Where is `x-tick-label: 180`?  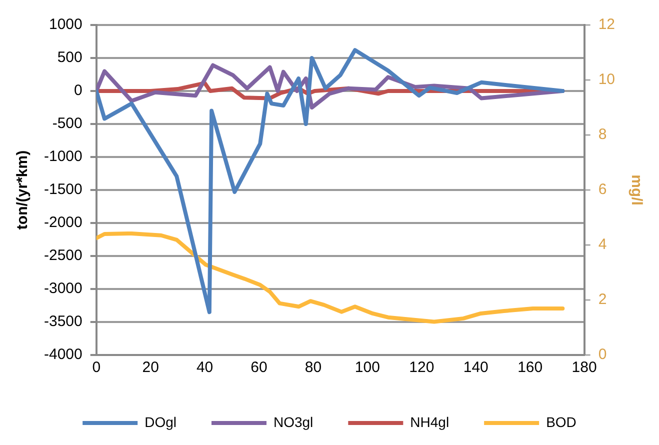
x-tick-label: 180 is located at coordinates (584, 367).